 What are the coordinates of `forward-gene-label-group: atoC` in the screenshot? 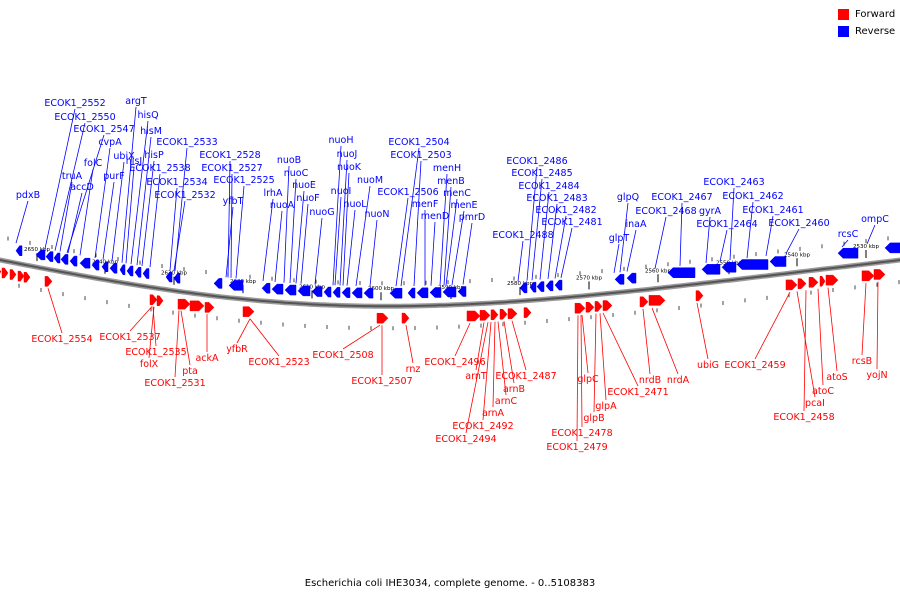 It's located at (823, 342).